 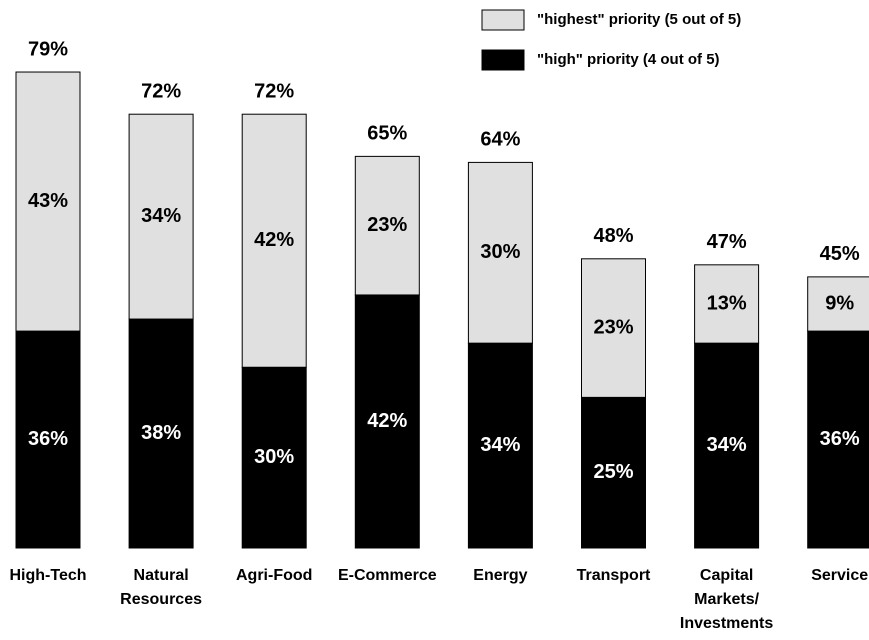 What do you see at coordinates (726, 599) in the screenshot?
I see `x-tick-label: Capital Markets/Investments` at bounding box center [726, 599].